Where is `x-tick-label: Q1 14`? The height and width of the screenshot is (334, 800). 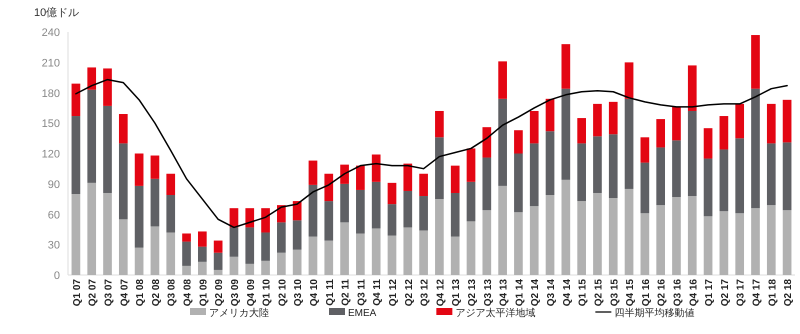 x-tick-label: Q1 14 is located at coordinates (520, 292).